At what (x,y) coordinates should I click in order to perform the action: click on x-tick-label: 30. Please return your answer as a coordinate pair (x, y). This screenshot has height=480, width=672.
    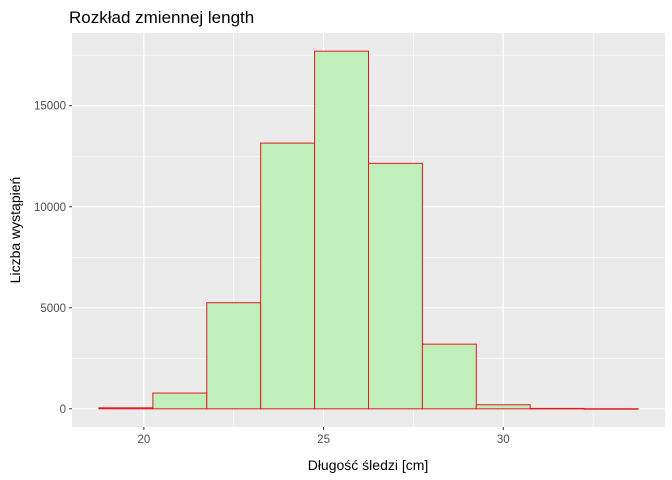
    Looking at the image, I should click on (503, 440).